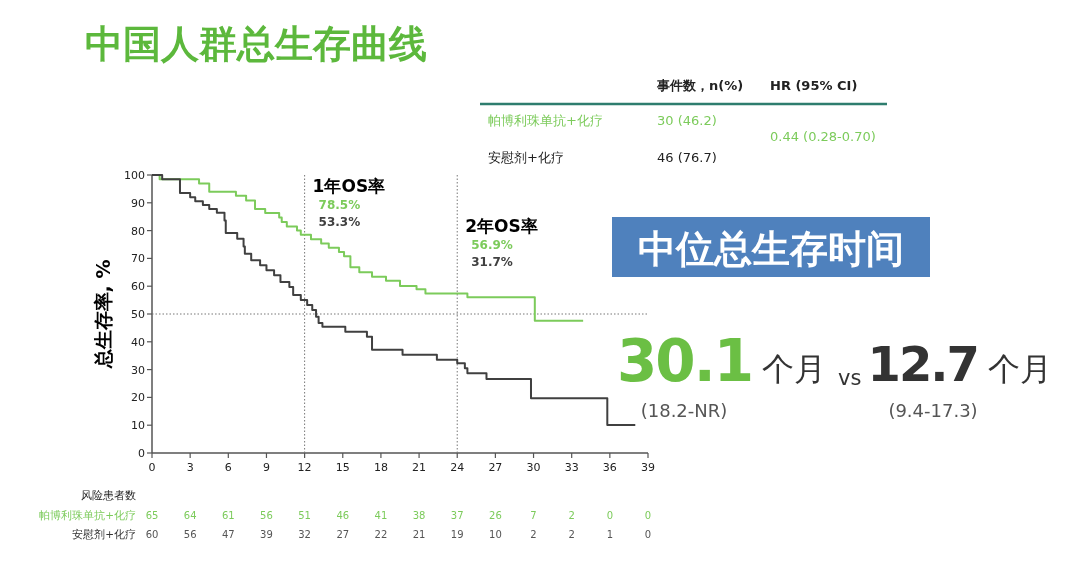 Image resolution: width=1080 pixels, height=570 pixels. Describe the element at coordinates (138, 203) in the screenshot. I see `y-tick-label: 90` at that location.